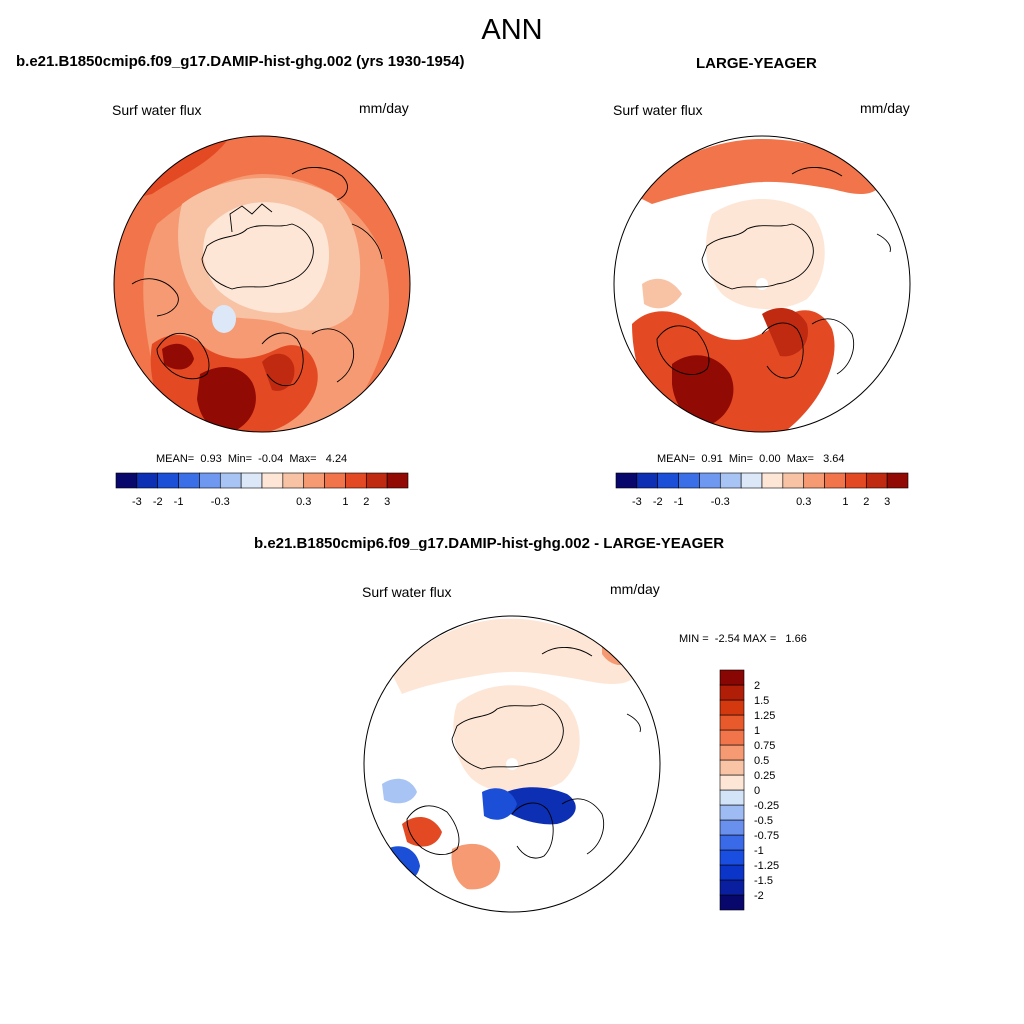 This screenshot has height=1024, width=1024. Describe the element at coordinates (785, 332) in the screenshot. I see `map-field-dark-b` at that location.